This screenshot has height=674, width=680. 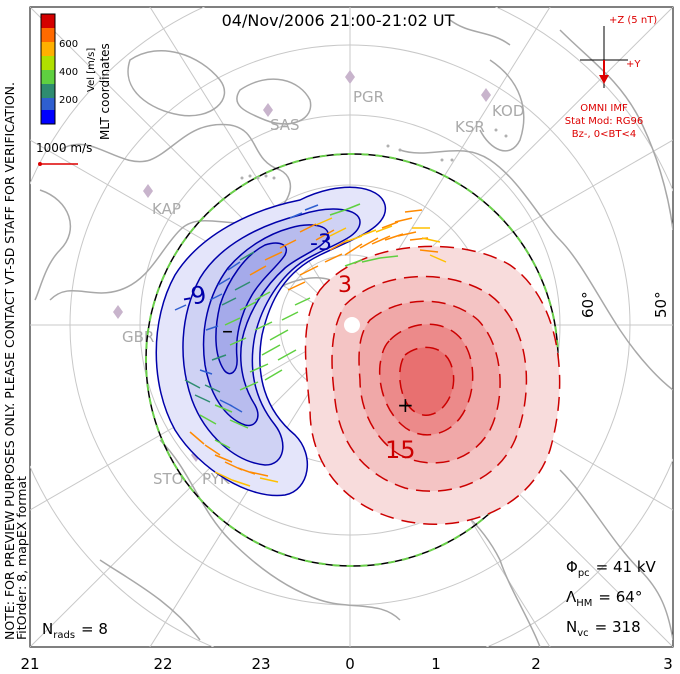 What do you see at coordinates (64, 148) in the screenshot?
I see `scale-vector-label: 1000 m/s` at bounding box center [64, 148].